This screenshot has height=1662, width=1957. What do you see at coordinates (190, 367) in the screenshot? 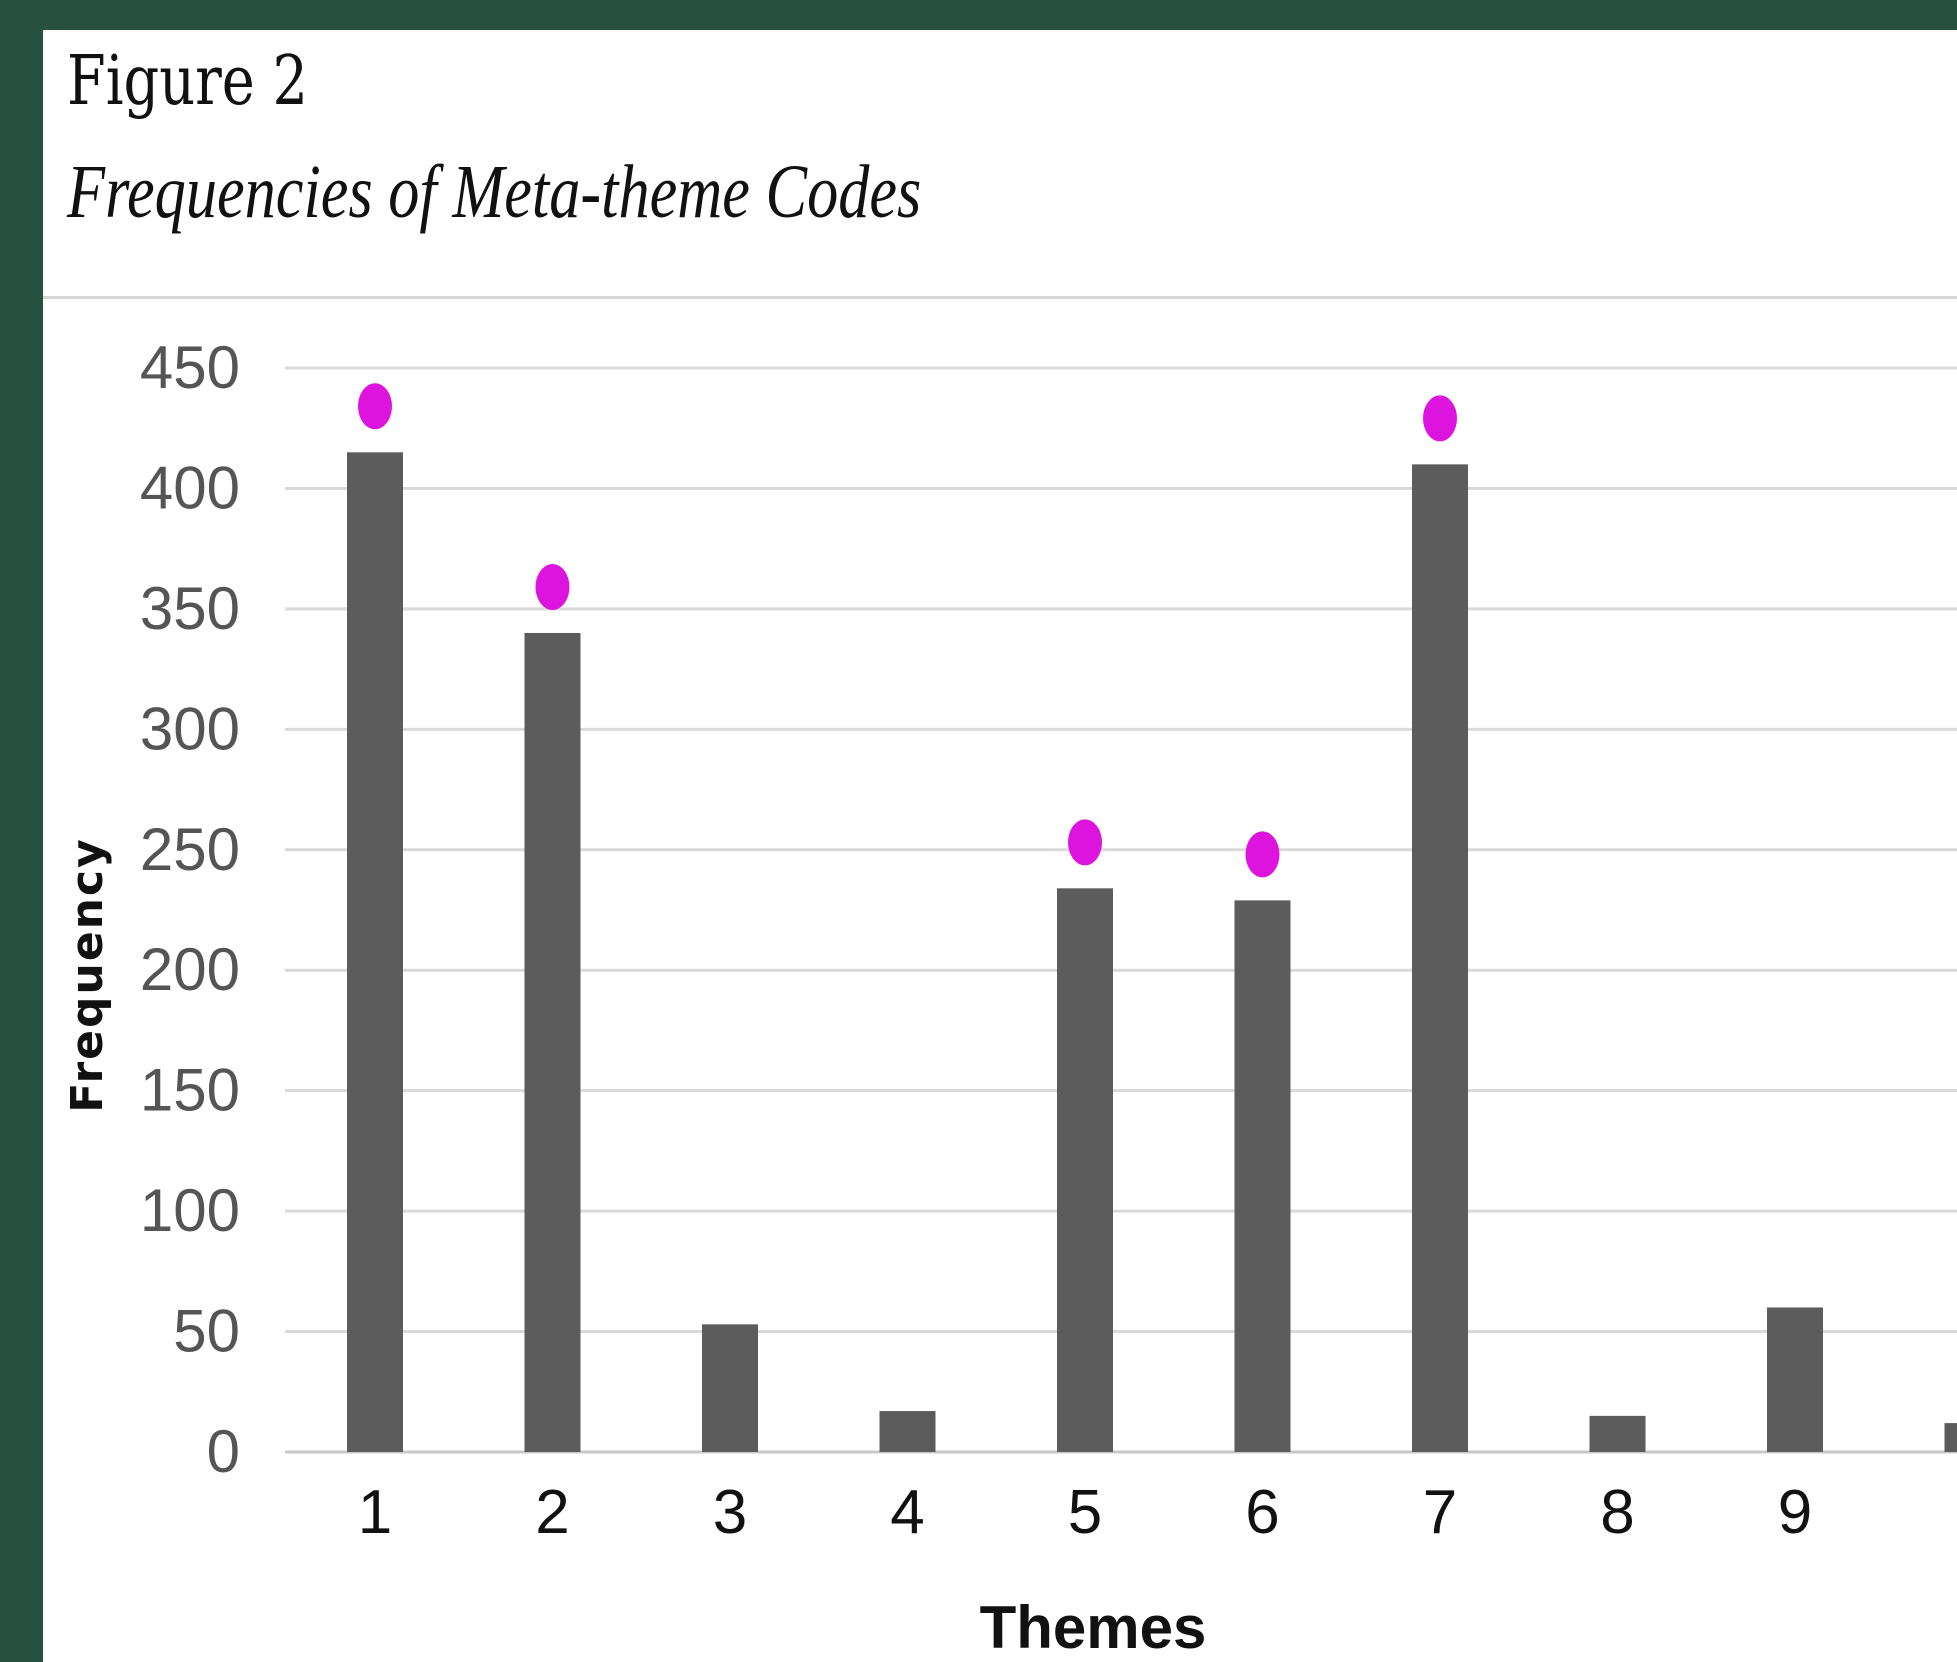
I see `y-tick-label: 450` at bounding box center [190, 367].